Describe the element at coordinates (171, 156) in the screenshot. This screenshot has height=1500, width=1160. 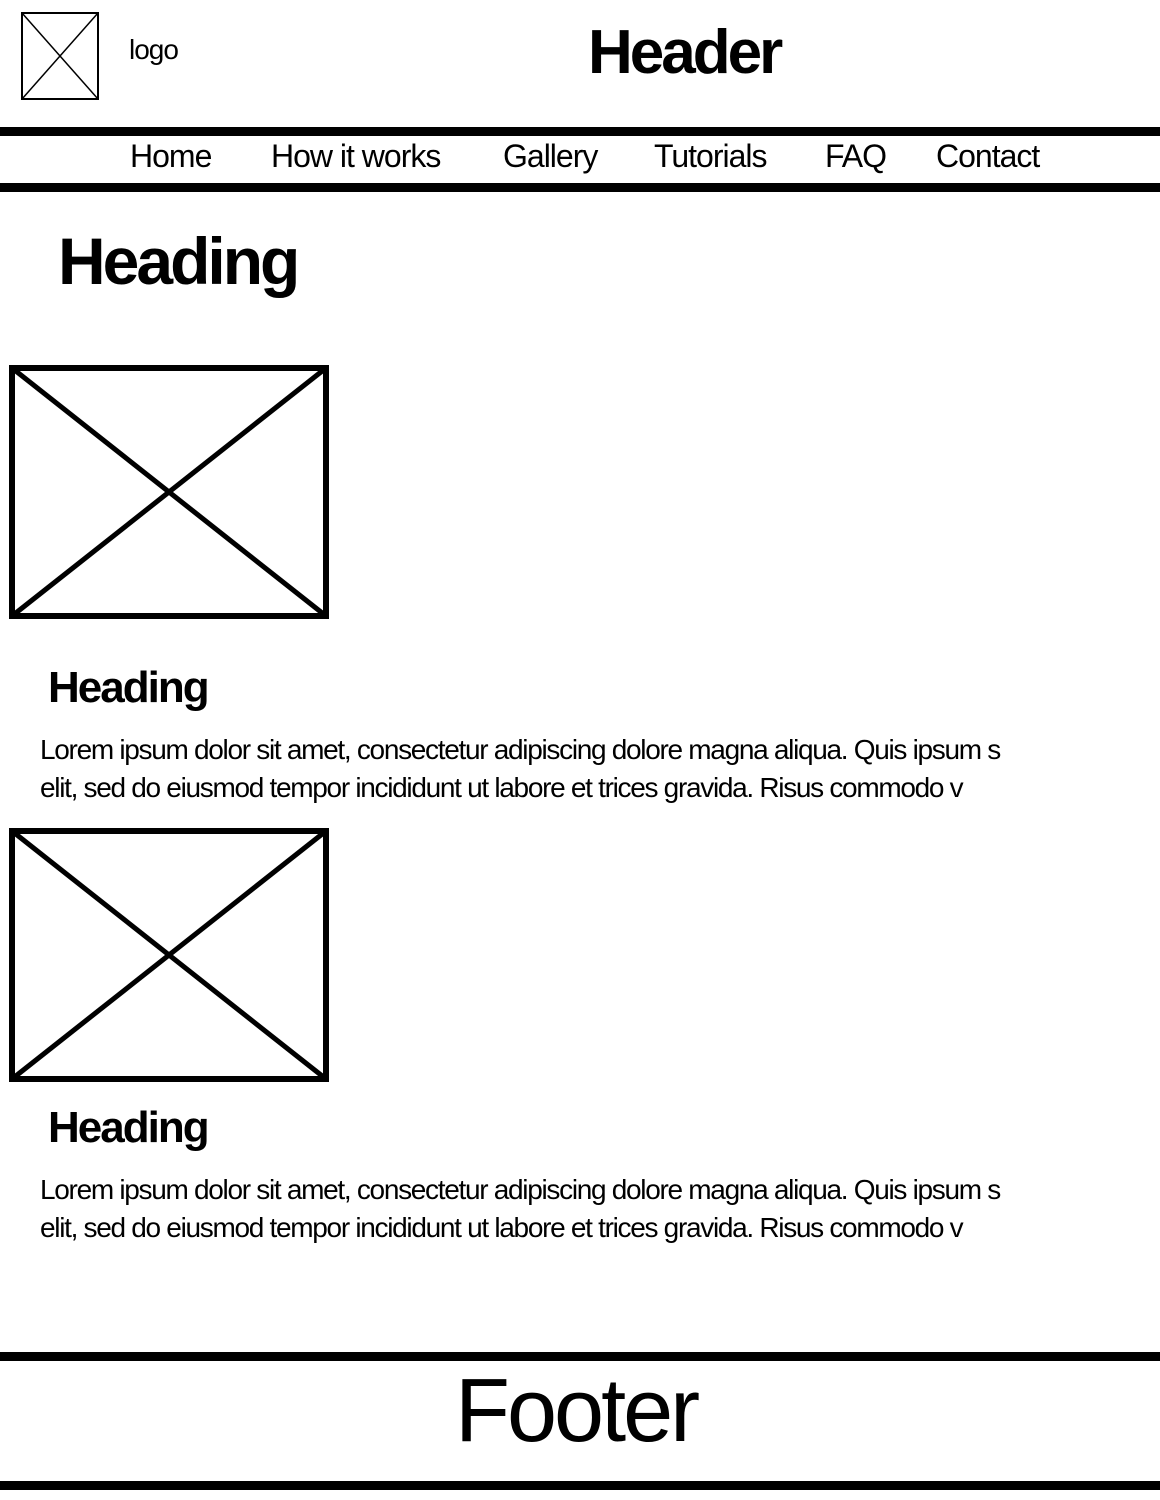
I see `nav-item-home: Home` at that location.